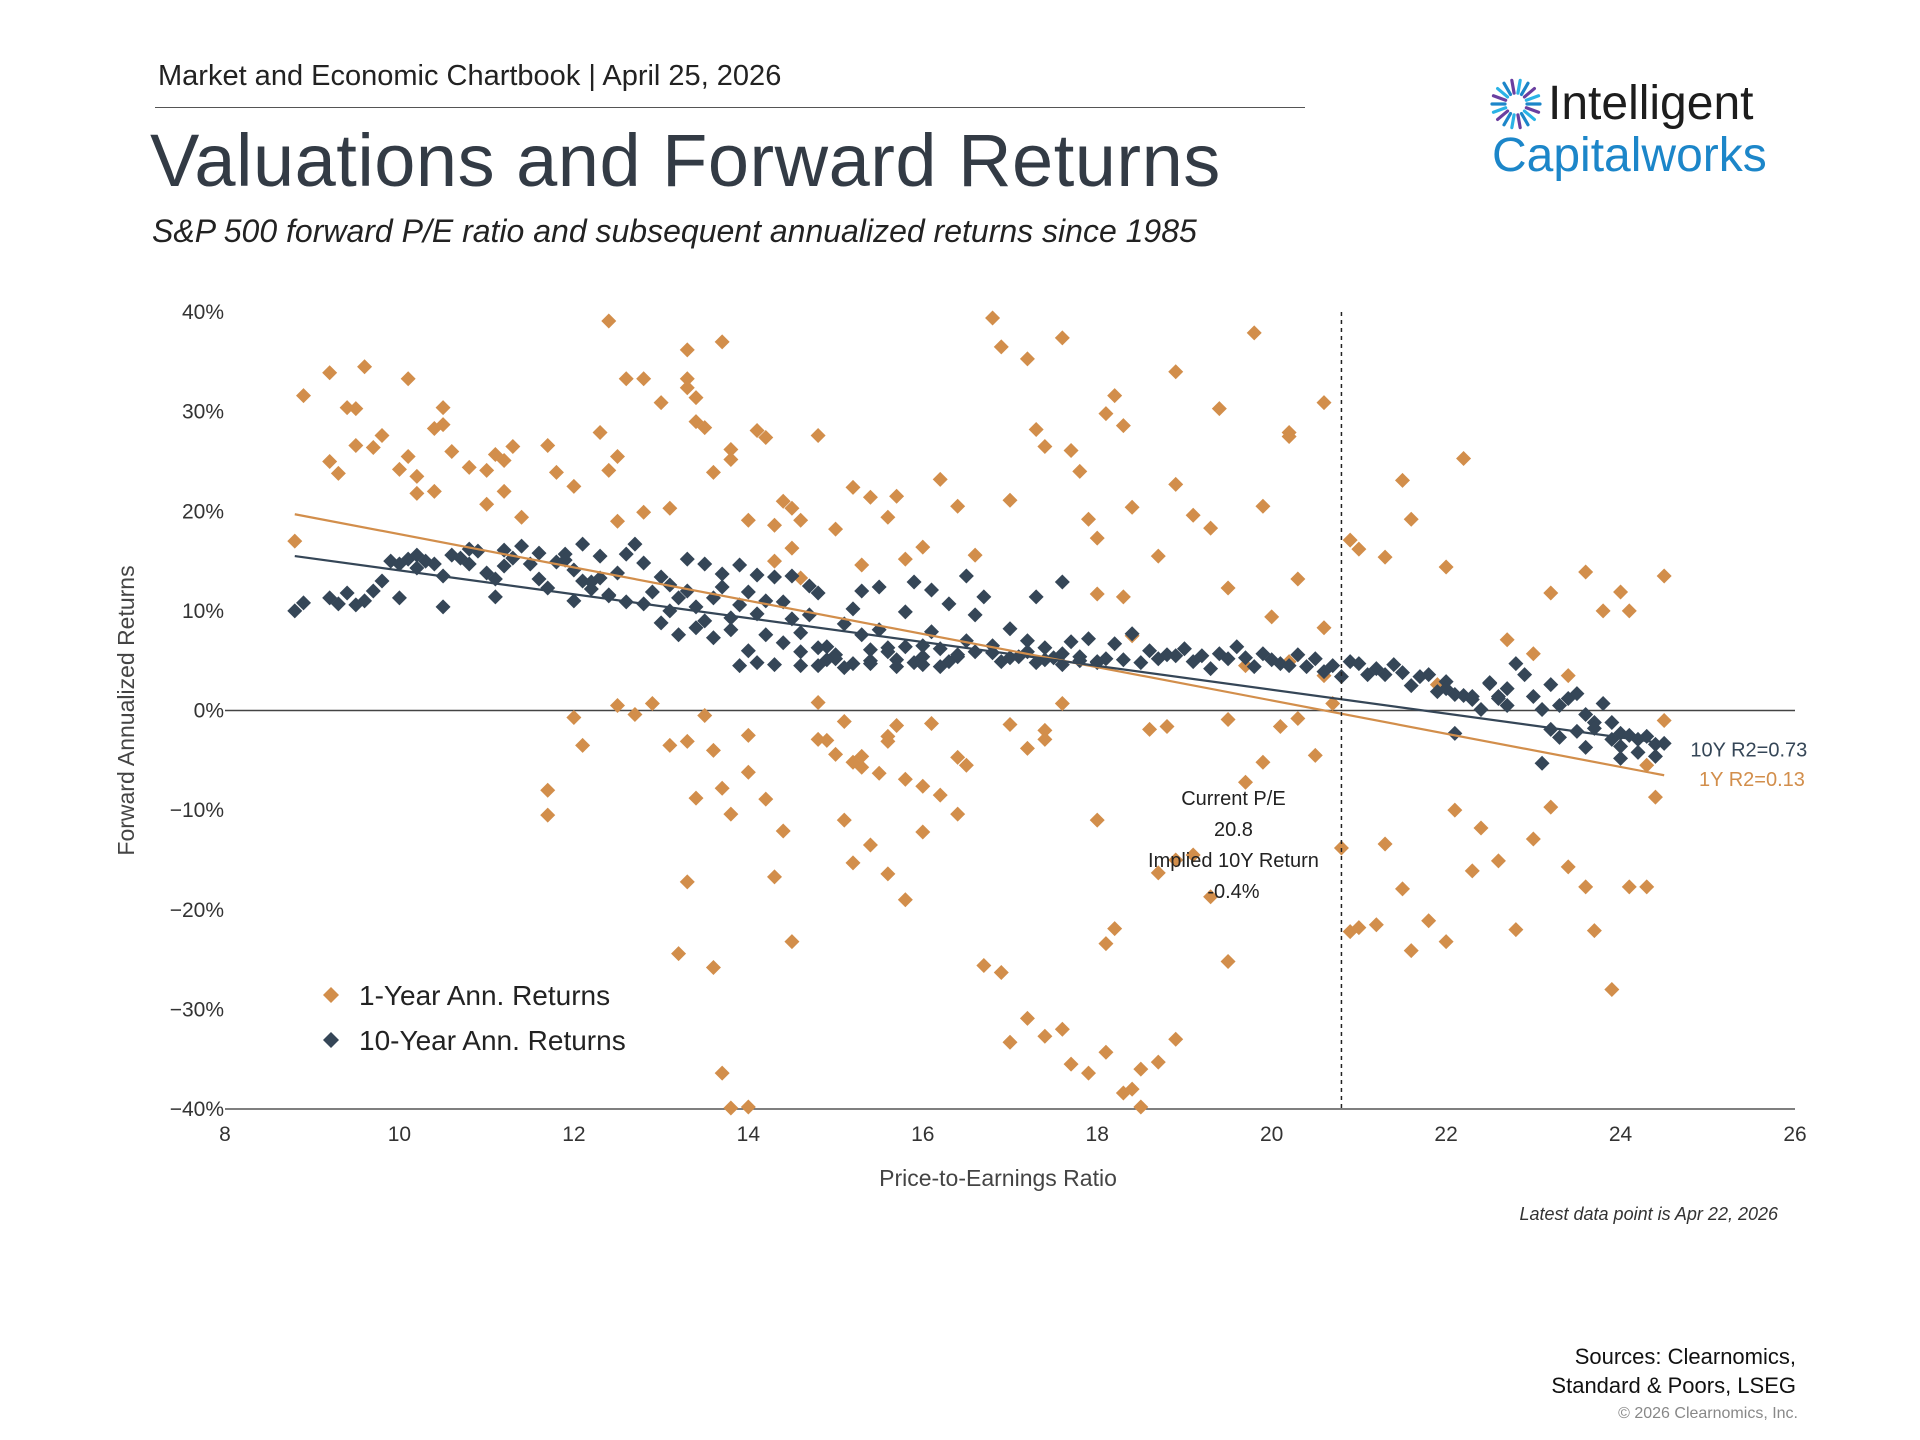 The width and height of the screenshot is (1920, 1440). What do you see at coordinates (203, 611) in the screenshot?
I see `y-tick-label: 10%` at bounding box center [203, 611].